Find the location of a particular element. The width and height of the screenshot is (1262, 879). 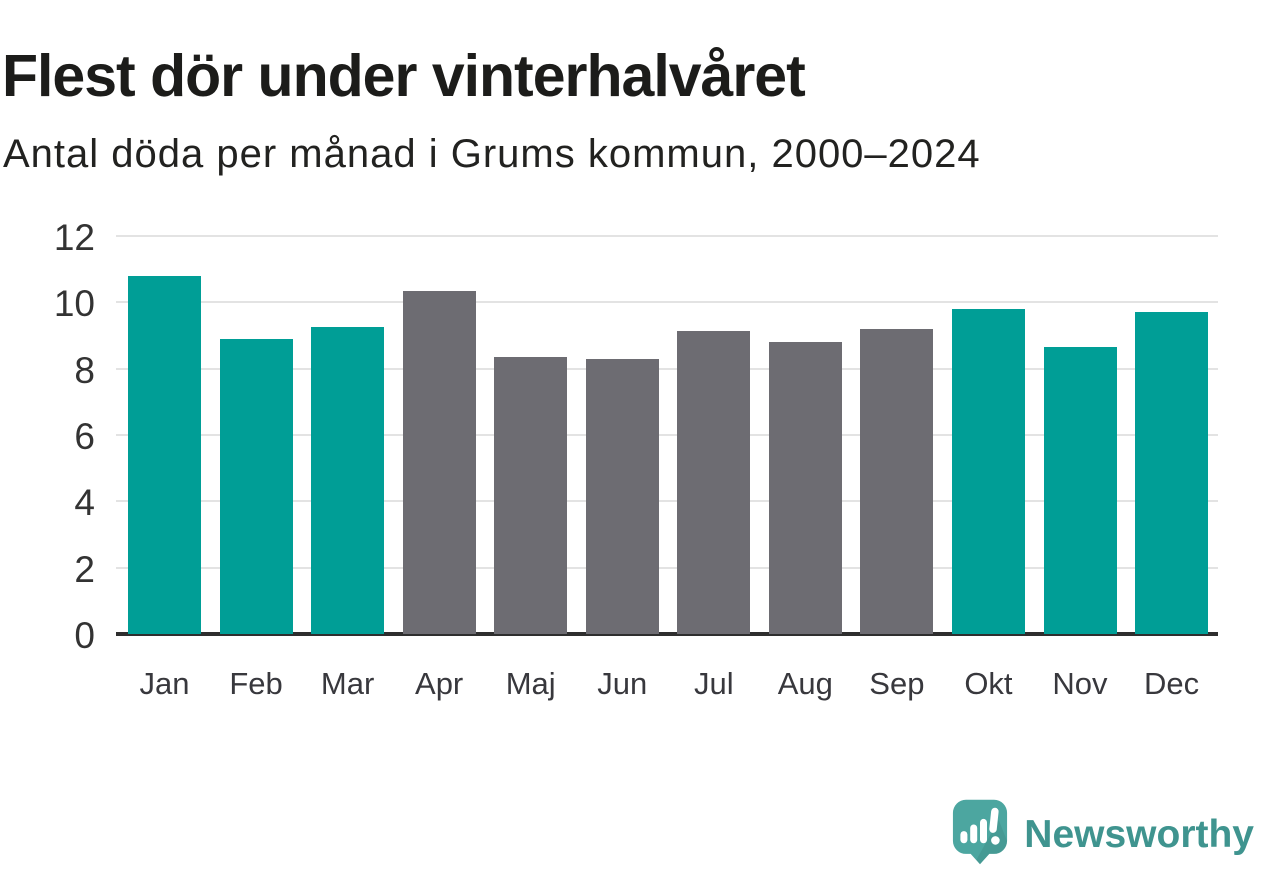

bar-feb is located at coordinates (256, 486).